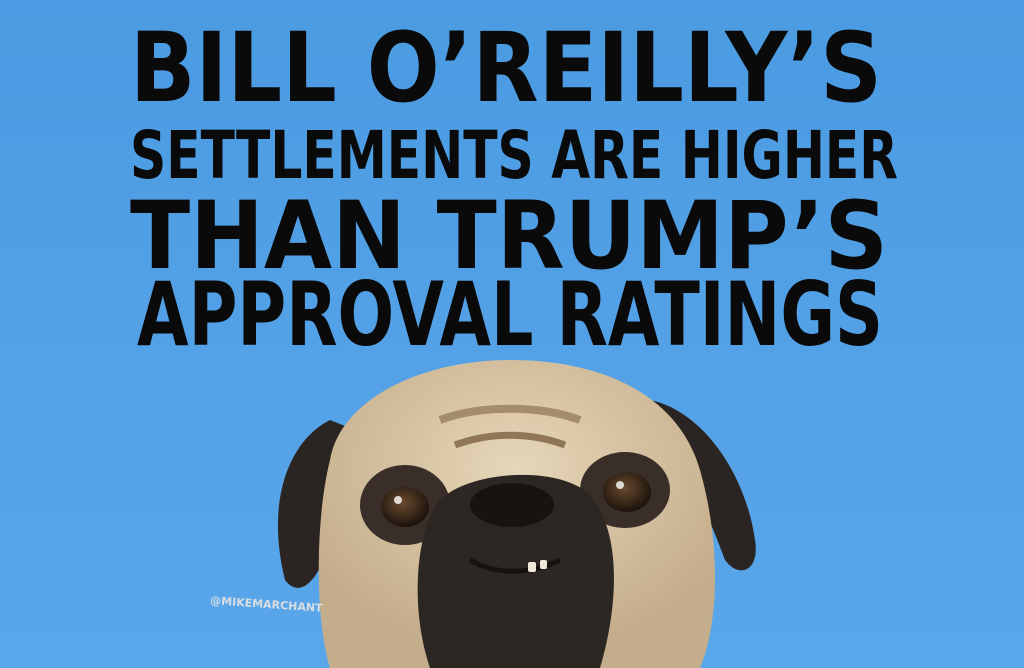 The image size is (1024, 668). What do you see at coordinates (405, 507) in the screenshot?
I see `left-eye` at bounding box center [405, 507].